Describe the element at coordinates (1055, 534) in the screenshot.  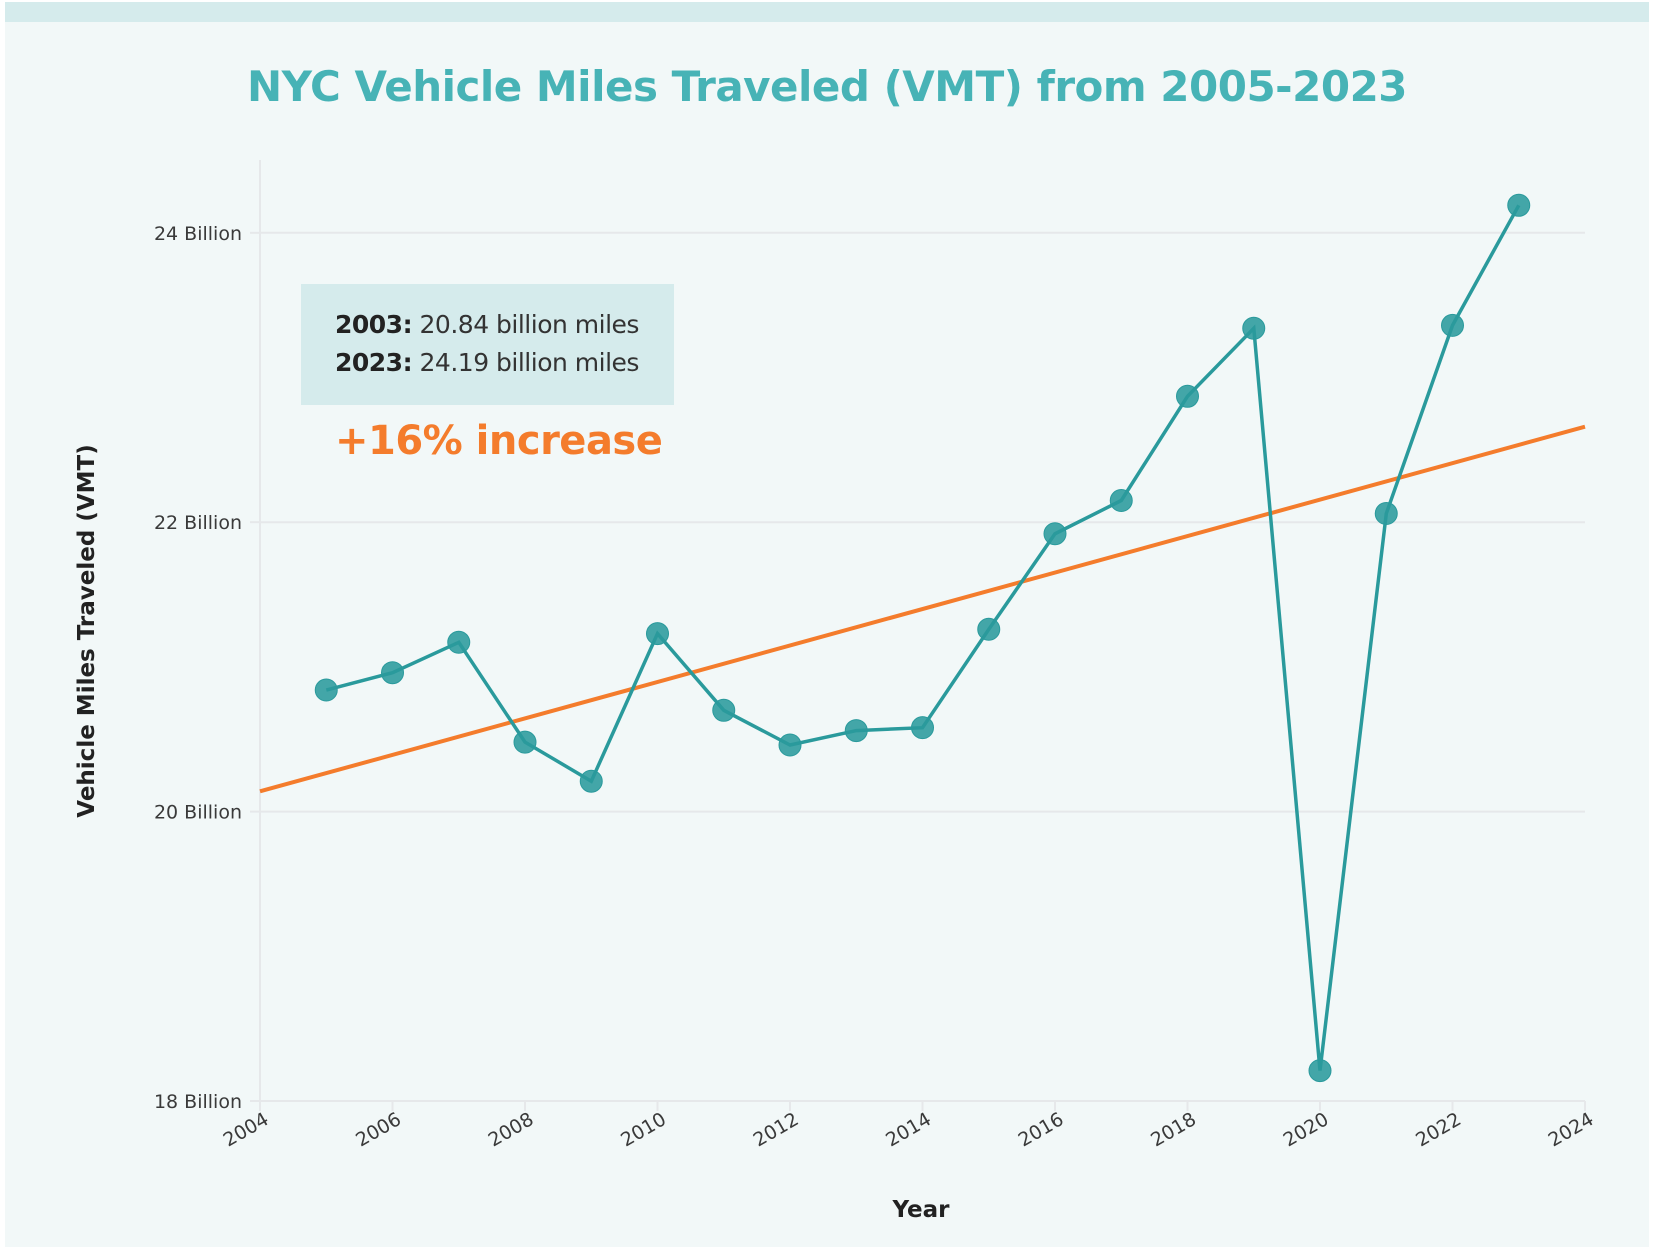
I see `data-point-2016` at that location.